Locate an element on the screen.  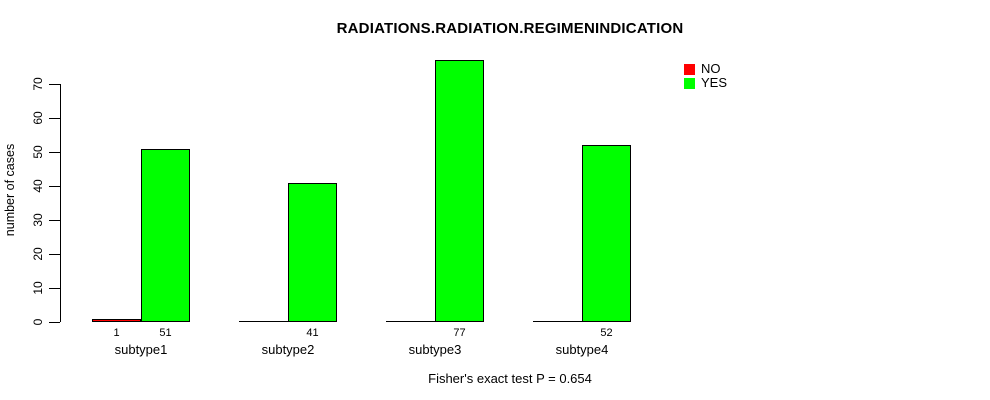
legend: NO YES is located at coordinates (706, 76).